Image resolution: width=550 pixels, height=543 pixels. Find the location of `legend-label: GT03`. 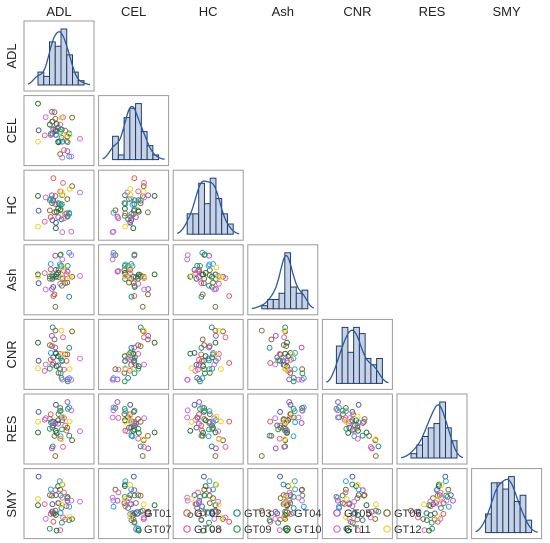

legend-label: GT03 is located at coordinates (258, 514).